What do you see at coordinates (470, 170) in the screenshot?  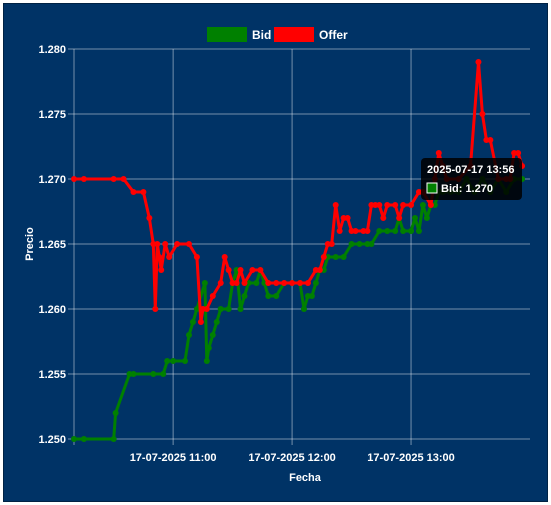 I see `tooltip-title: 2025-07-17 13:56` at bounding box center [470, 170].